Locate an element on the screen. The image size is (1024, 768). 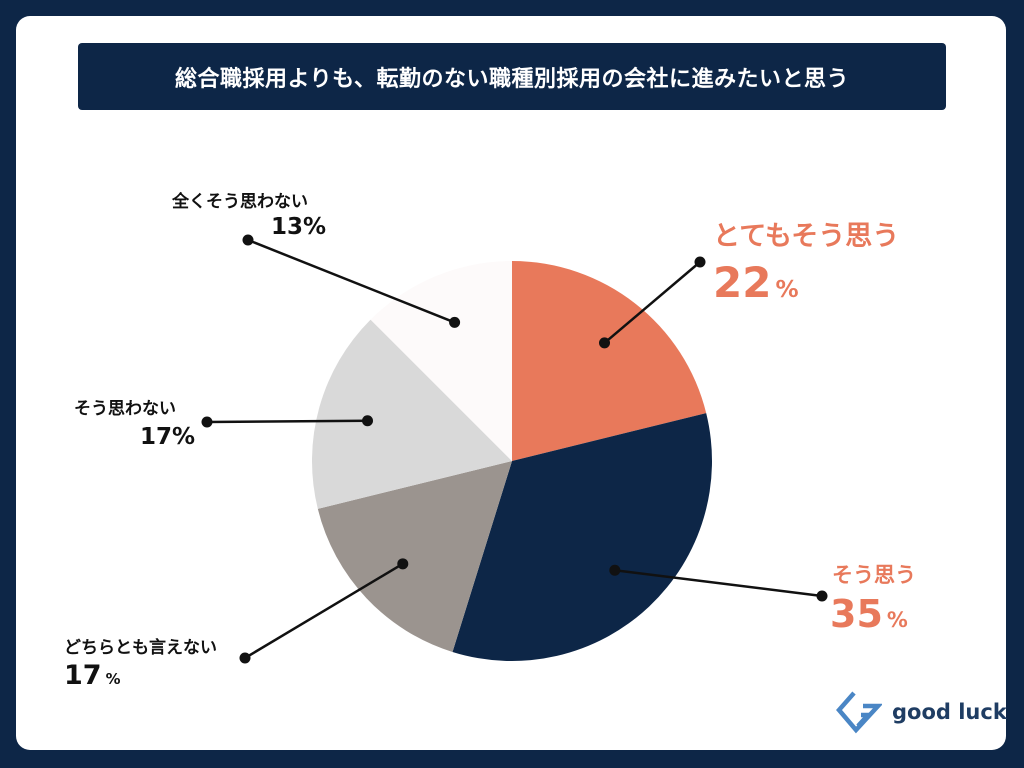
slice-value-neutral: 17% is located at coordinates (92, 675).